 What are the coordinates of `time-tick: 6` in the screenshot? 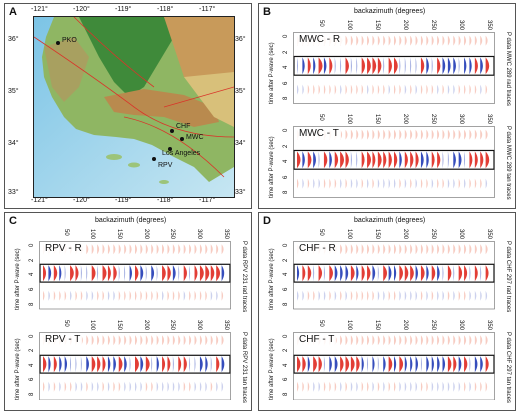 It's located at (286, 380).